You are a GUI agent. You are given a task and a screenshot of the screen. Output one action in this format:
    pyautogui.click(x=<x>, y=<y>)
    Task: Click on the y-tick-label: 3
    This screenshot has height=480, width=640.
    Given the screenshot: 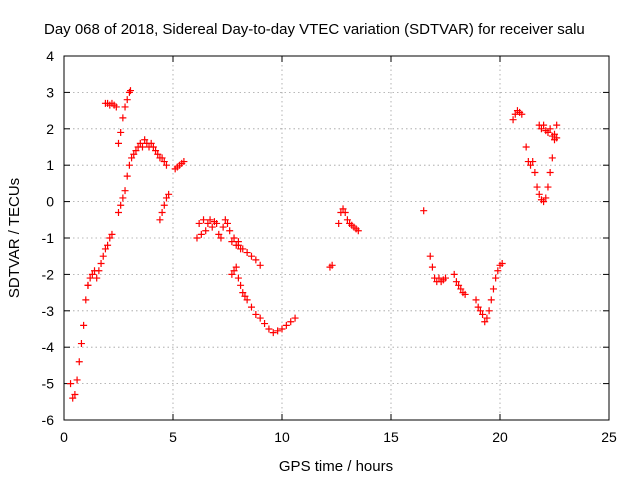 What is the action you would take?
    pyautogui.click(x=50, y=92)
    